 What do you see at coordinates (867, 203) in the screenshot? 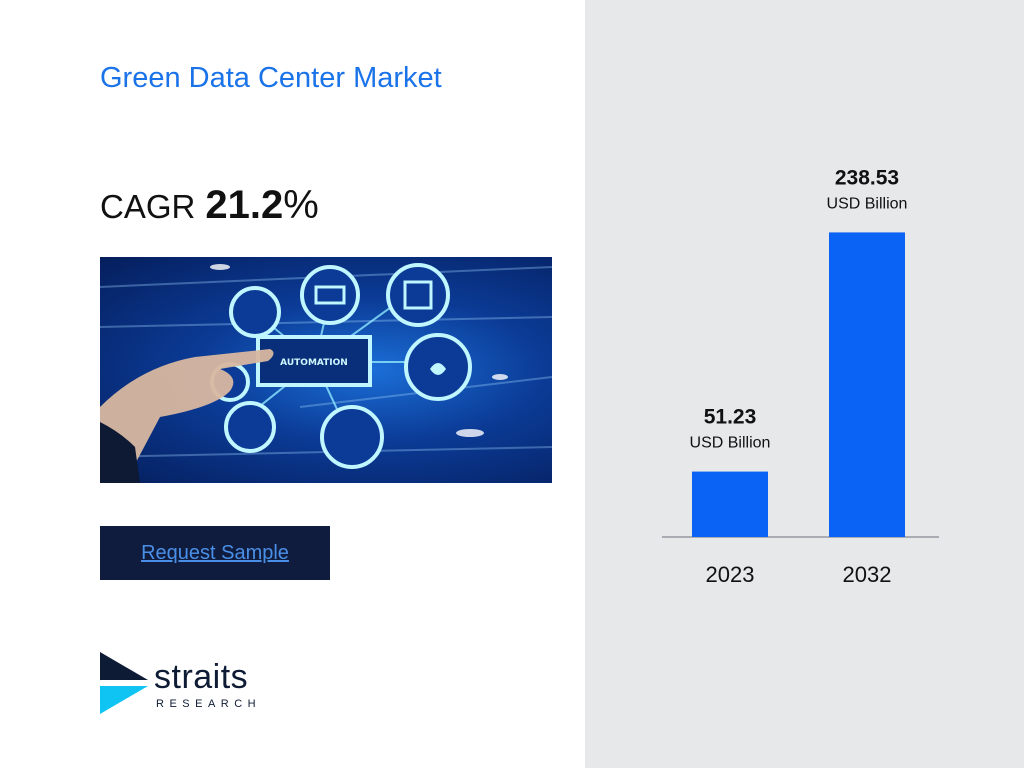
I see `unit-label-2032: USD Billion` at bounding box center [867, 203].